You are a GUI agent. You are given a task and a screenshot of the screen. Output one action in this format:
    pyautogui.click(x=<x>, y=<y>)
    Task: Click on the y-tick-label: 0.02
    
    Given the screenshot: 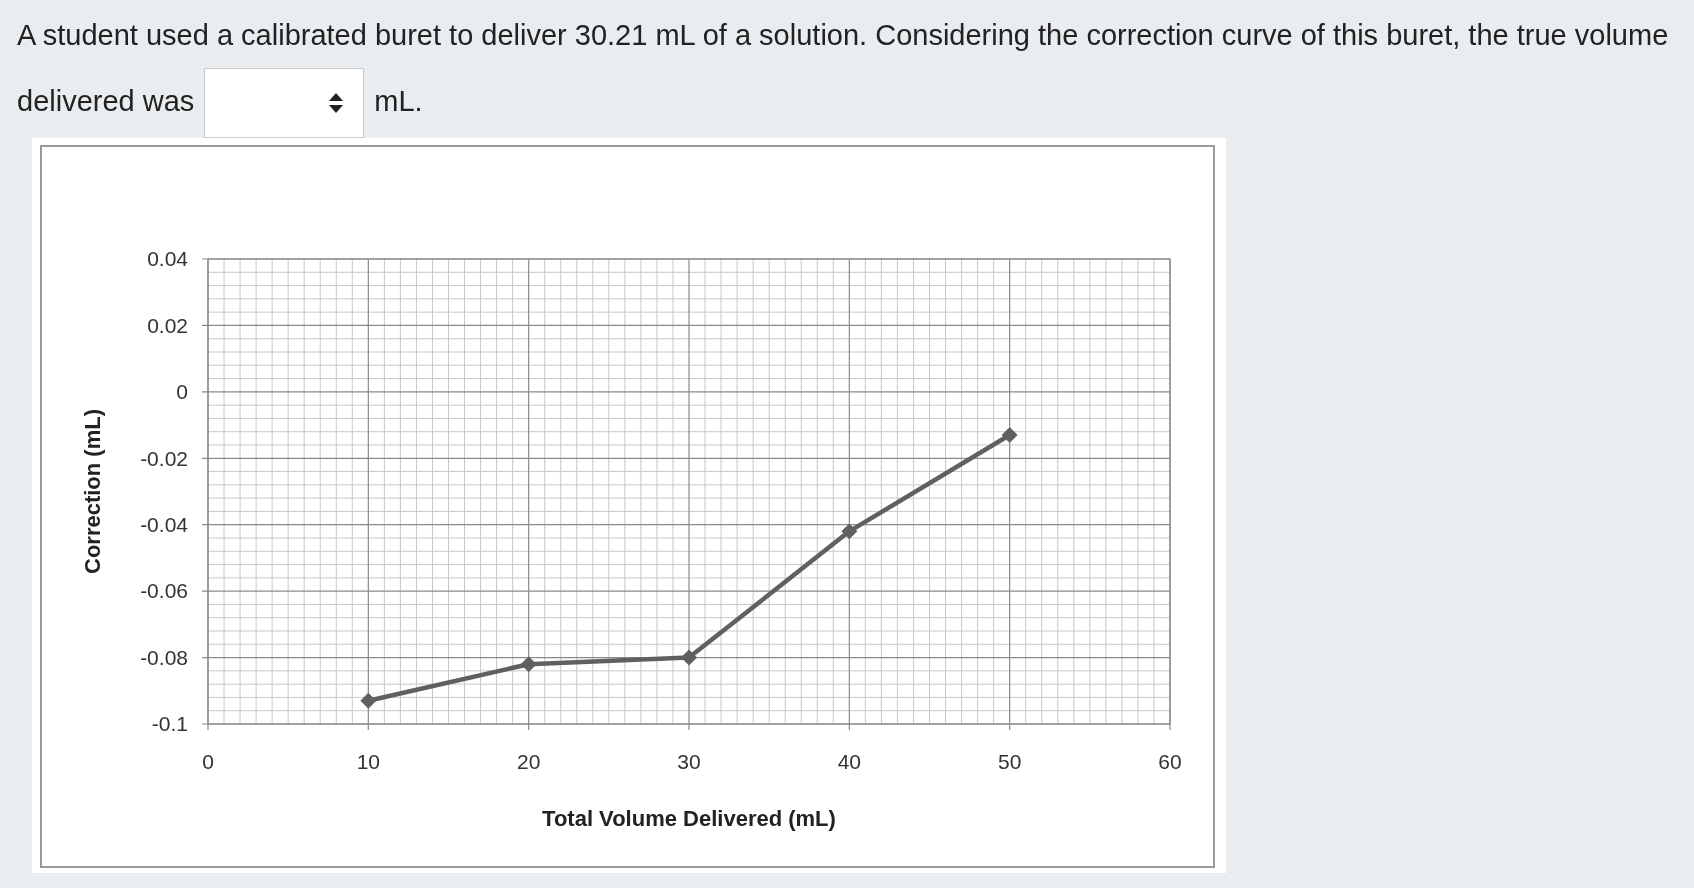 What is the action you would take?
    pyautogui.click(x=167, y=325)
    